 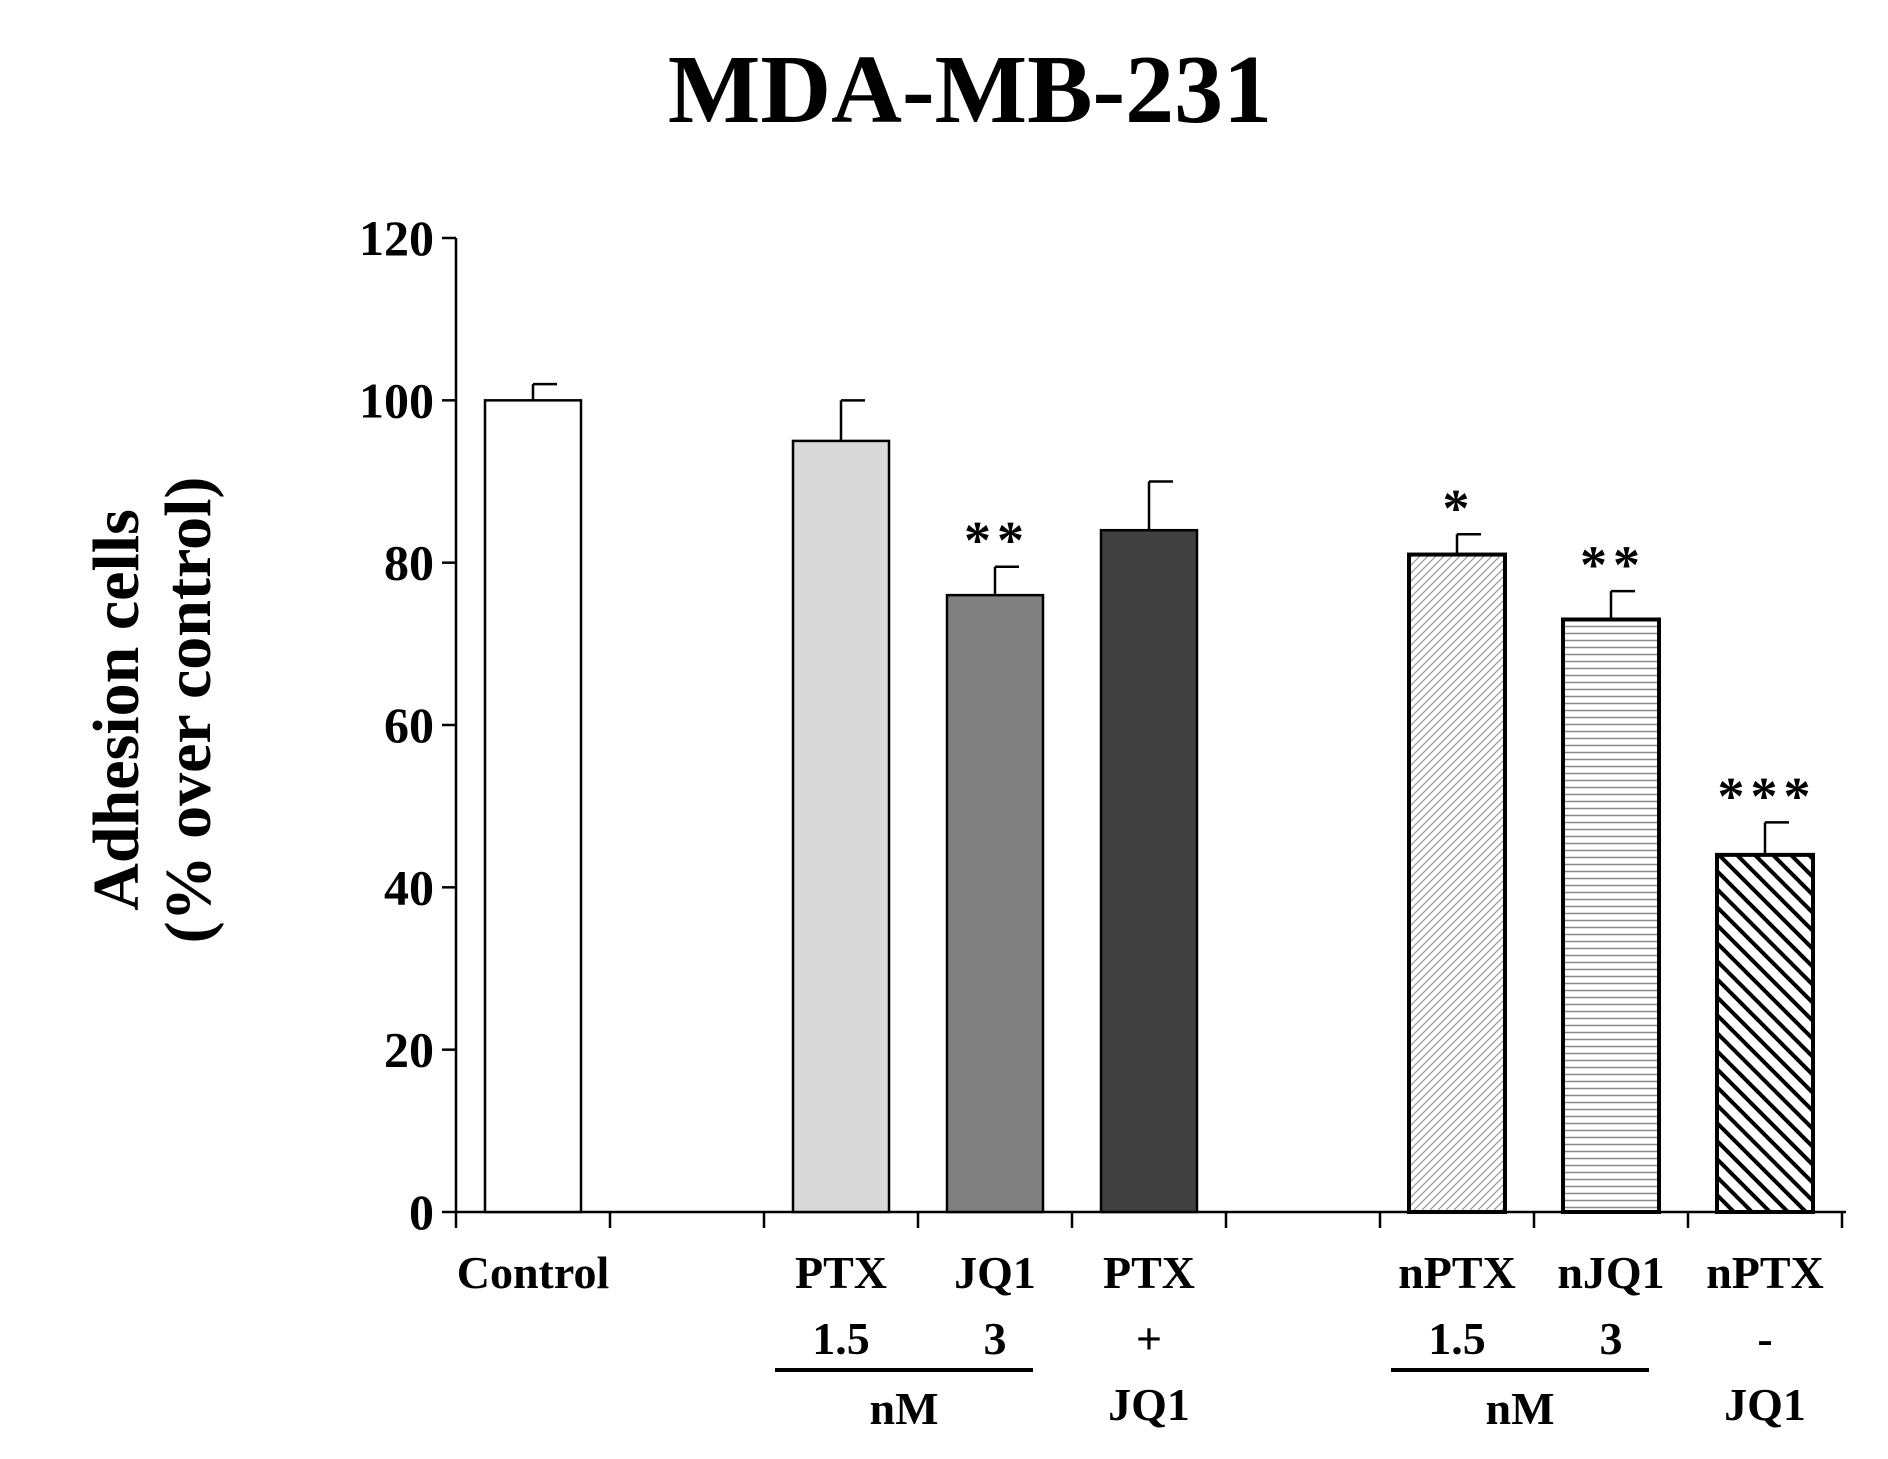 I want to click on y-tick-label: 100, so click(x=396, y=400).